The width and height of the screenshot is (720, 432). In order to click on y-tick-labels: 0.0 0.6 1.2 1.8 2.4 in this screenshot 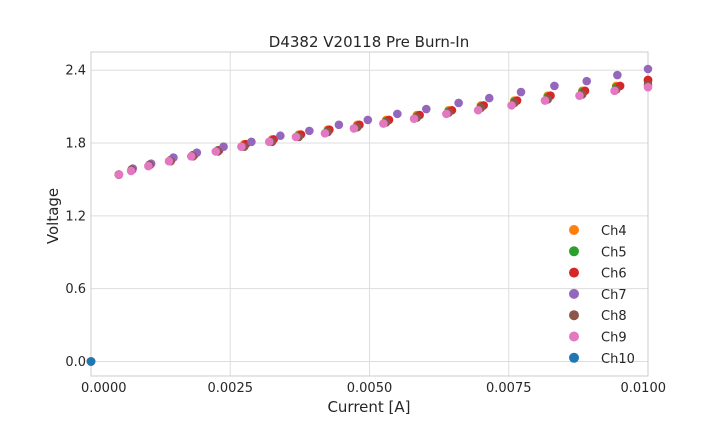, I will do `click(75, 217)`.